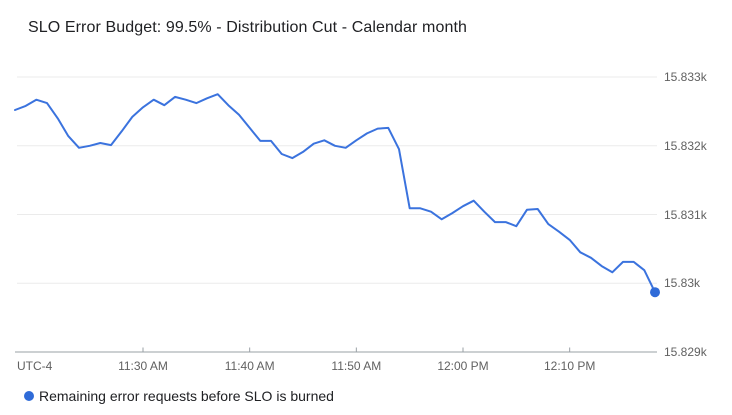  I want to click on y-axis-tick-label: 15.832k, so click(685, 145).